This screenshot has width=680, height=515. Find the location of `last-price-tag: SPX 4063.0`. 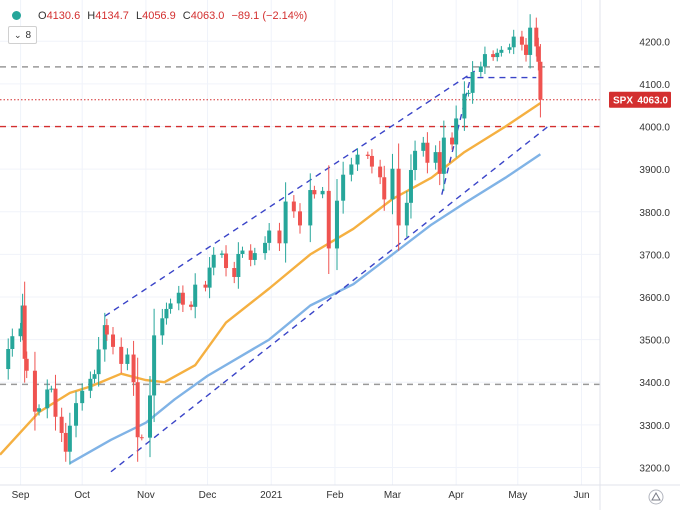

last-price-tag: SPX 4063.0 is located at coordinates (640, 99).